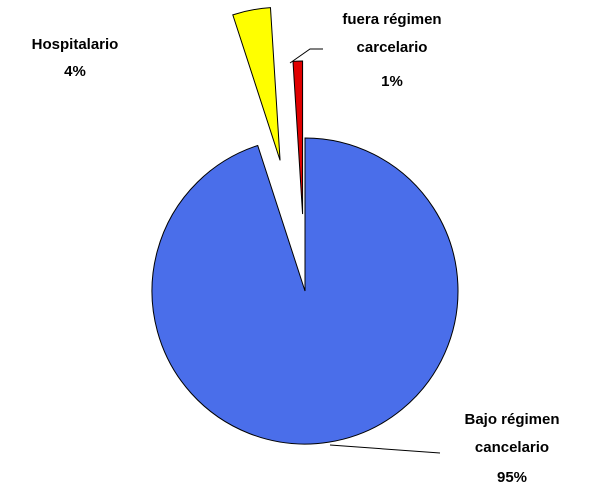 The width and height of the screenshot is (599, 488). Describe the element at coordinates (392, 81) in the screenshot. I see `slice-value-label: 1%` at that location.